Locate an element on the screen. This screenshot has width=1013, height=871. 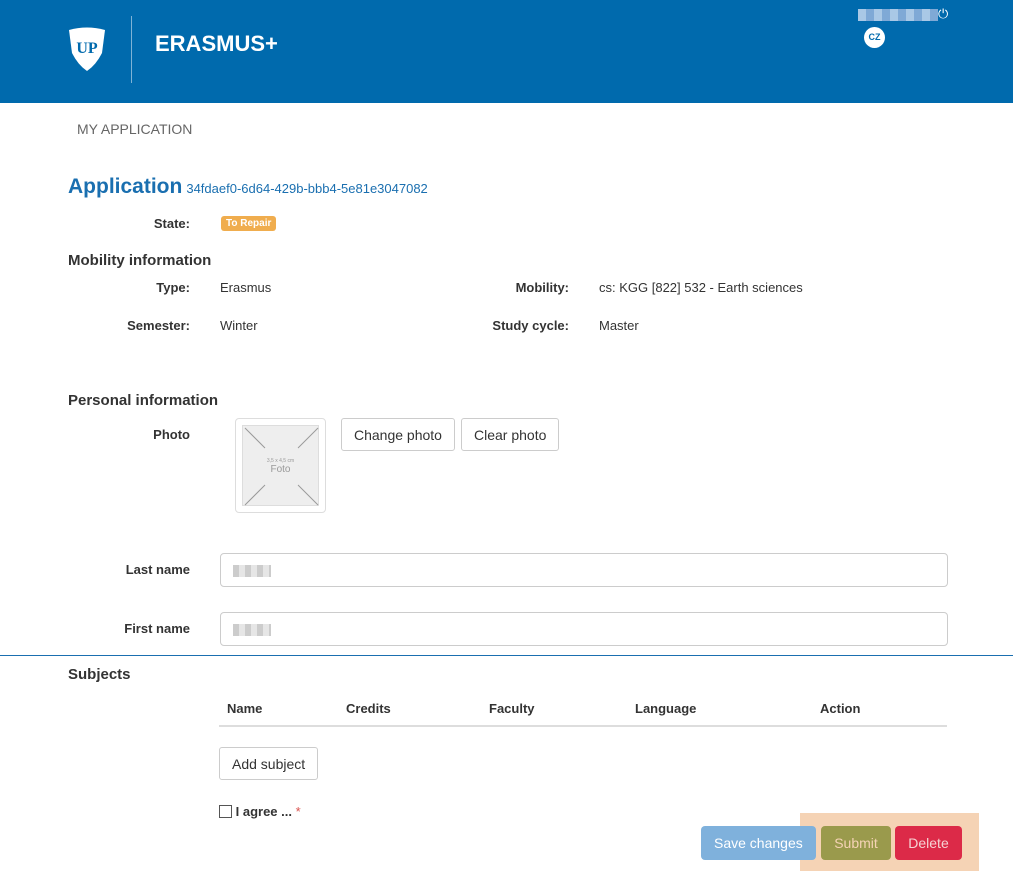
submit-button: Submit is located at coordinates (856, 843).